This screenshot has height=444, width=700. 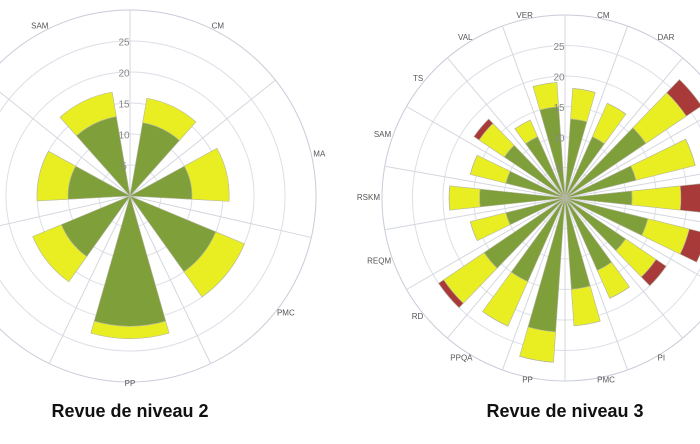 What do you see at coordinates (524, 15) in the screenshot?
I see `category-label: VER` at bounding box center [524, 15].